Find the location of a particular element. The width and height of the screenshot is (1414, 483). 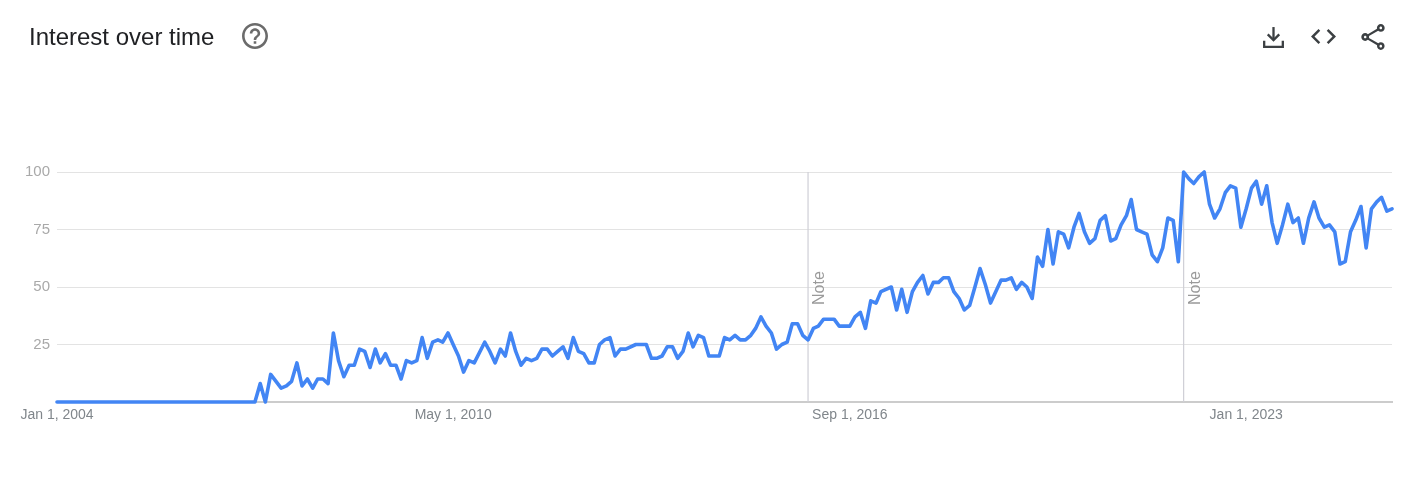

x-tick-label: Jan 1, 2023 is located at coordinates (1246, 414).